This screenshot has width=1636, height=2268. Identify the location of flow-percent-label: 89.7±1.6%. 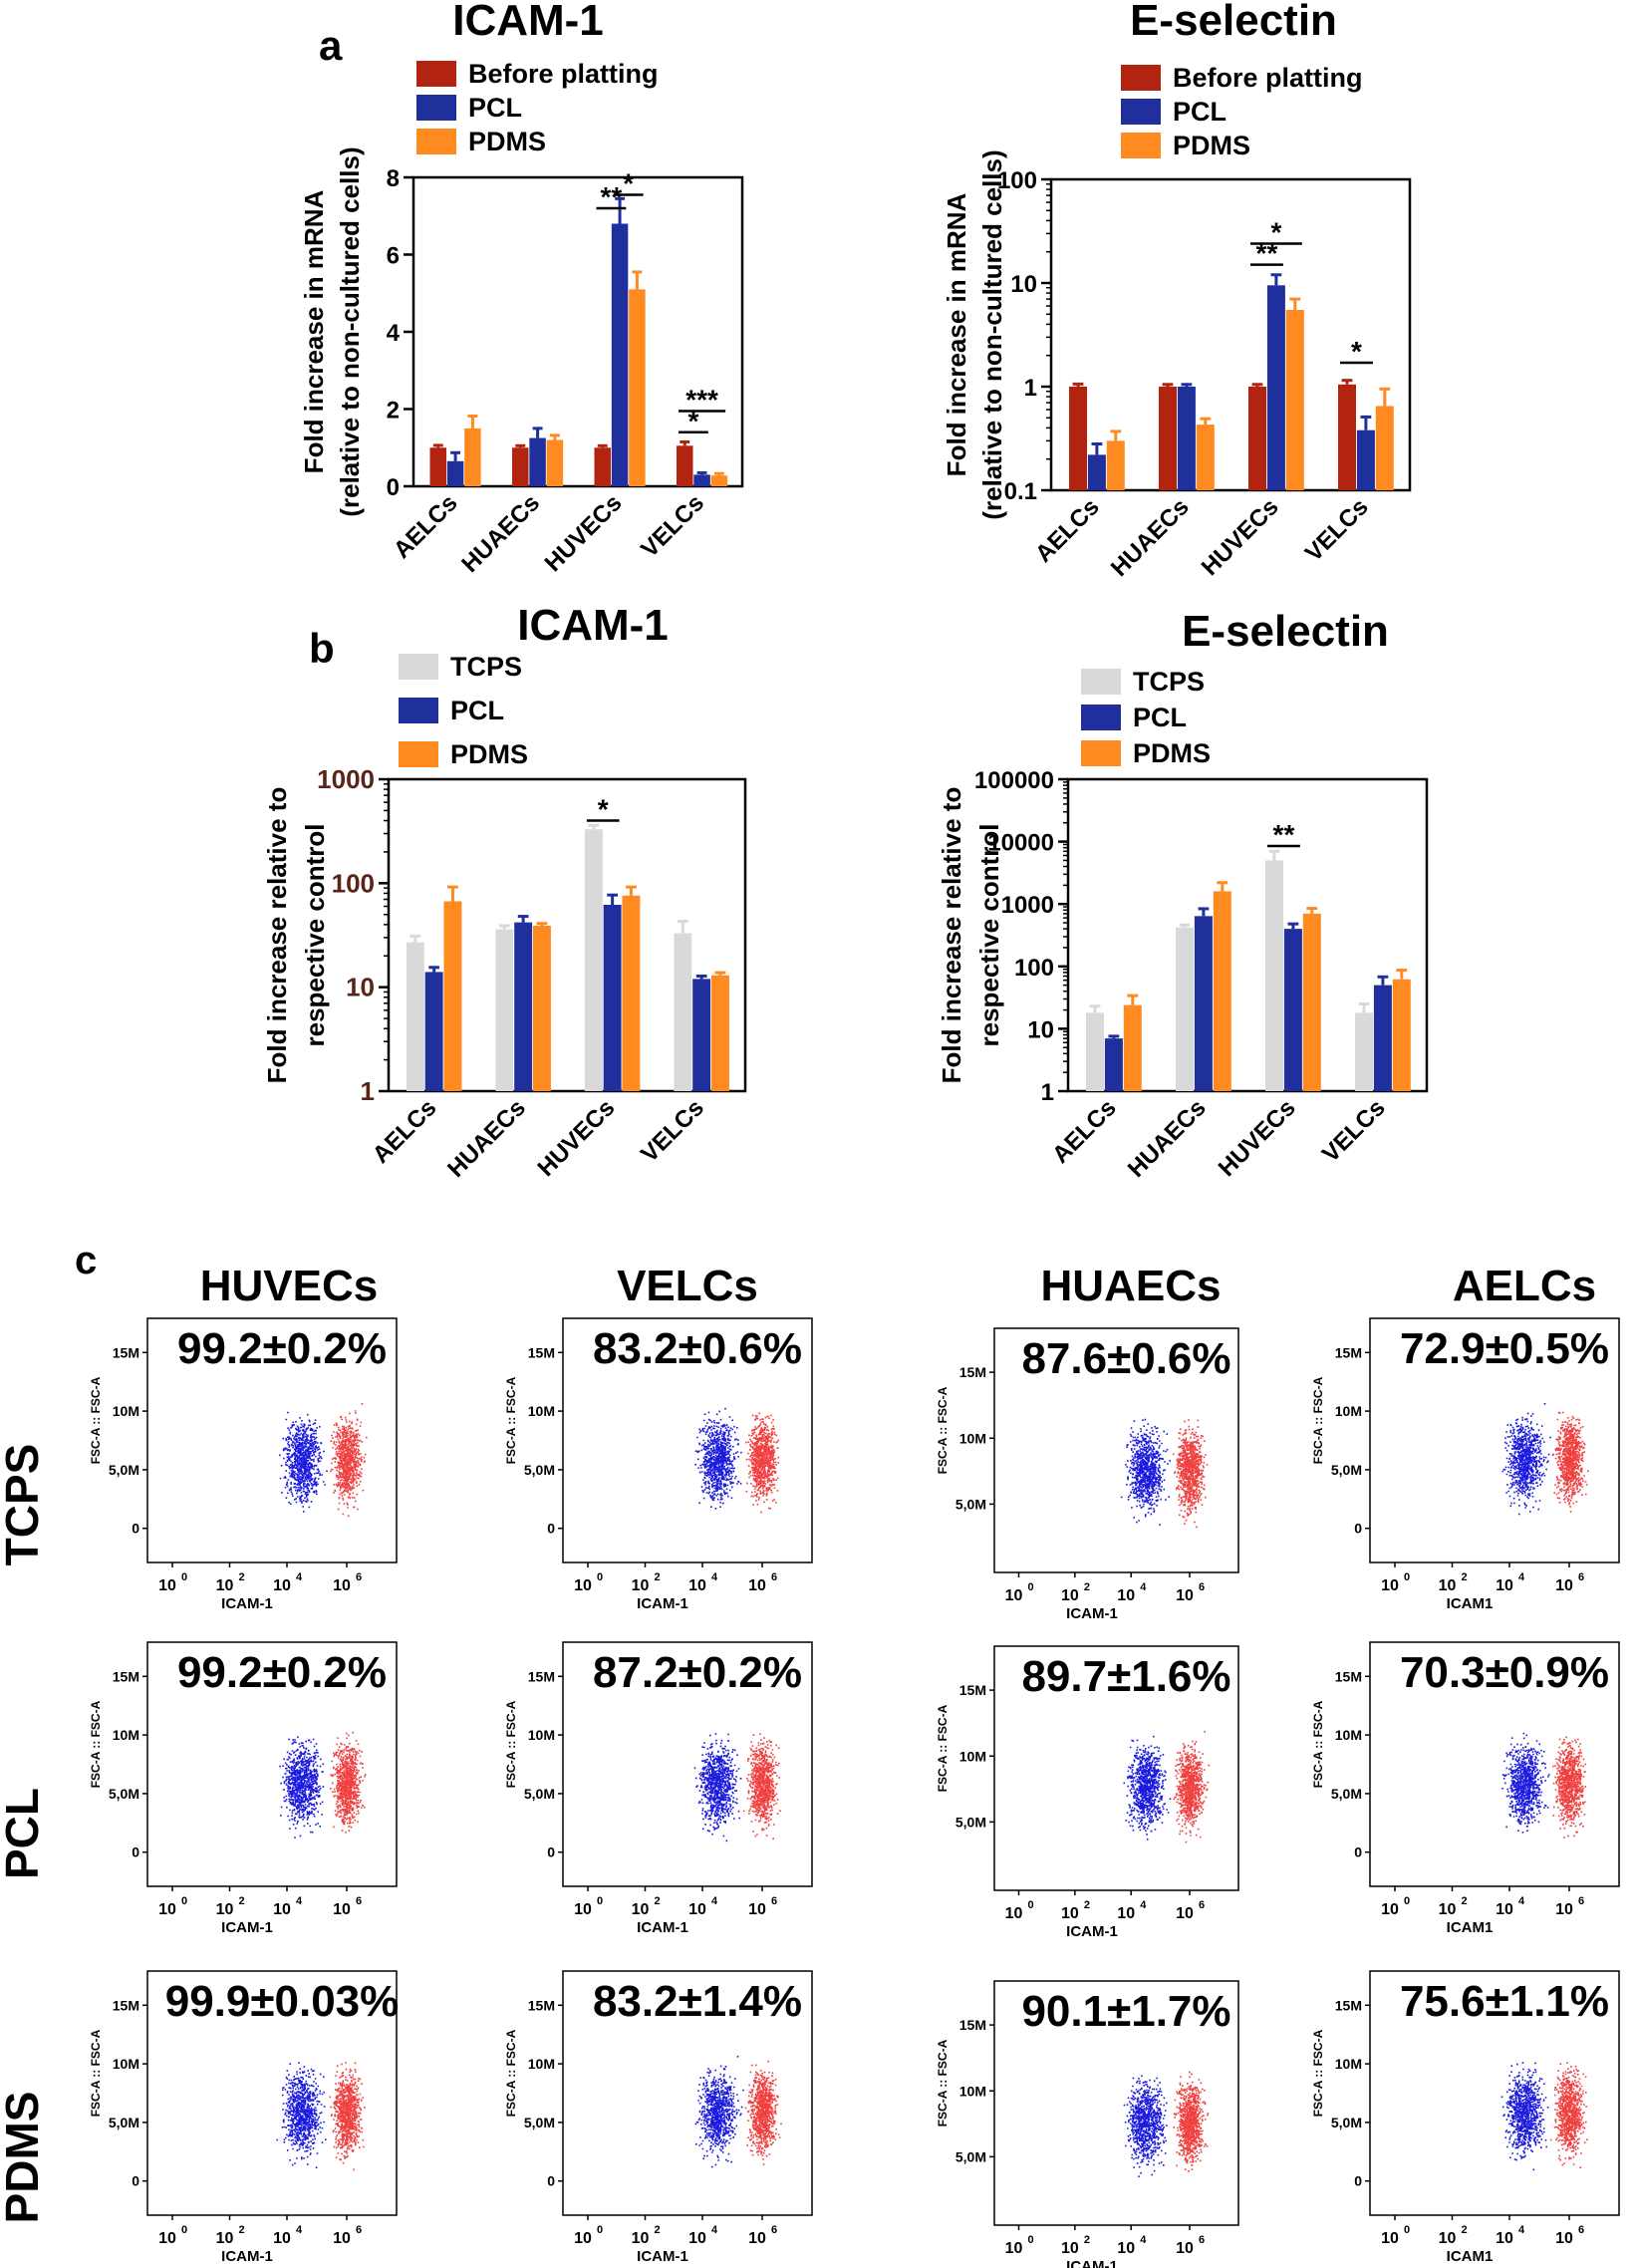
(1125, 1677).